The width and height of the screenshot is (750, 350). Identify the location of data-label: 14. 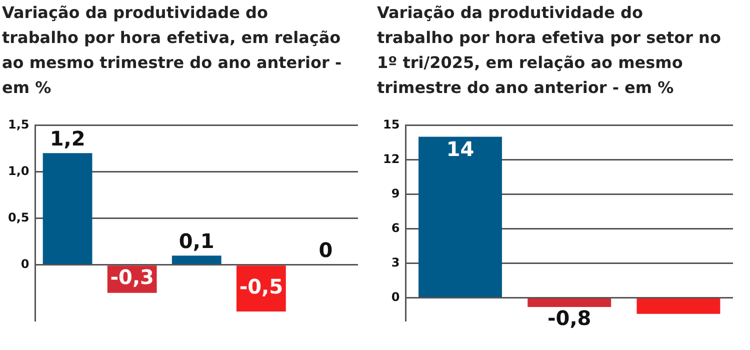
(460, 148).